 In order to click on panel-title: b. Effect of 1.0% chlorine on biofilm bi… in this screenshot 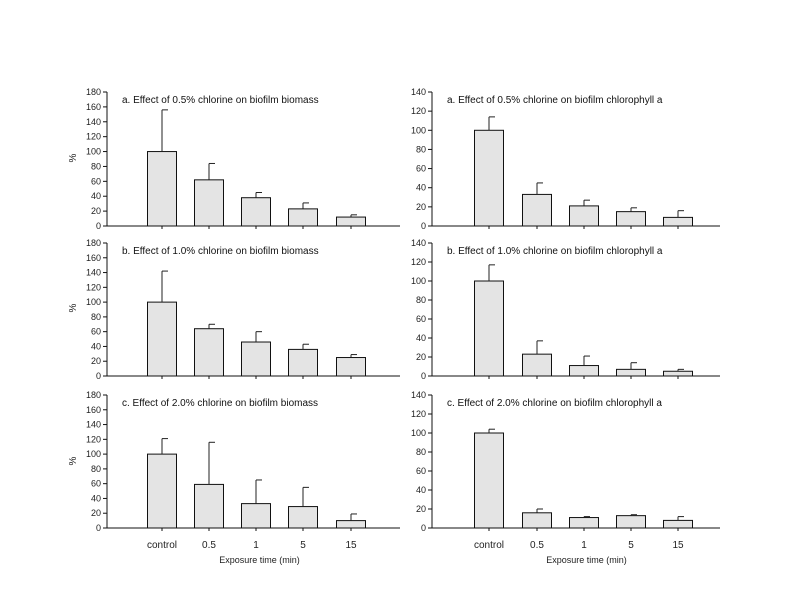, I will do `click(220, 251)`.